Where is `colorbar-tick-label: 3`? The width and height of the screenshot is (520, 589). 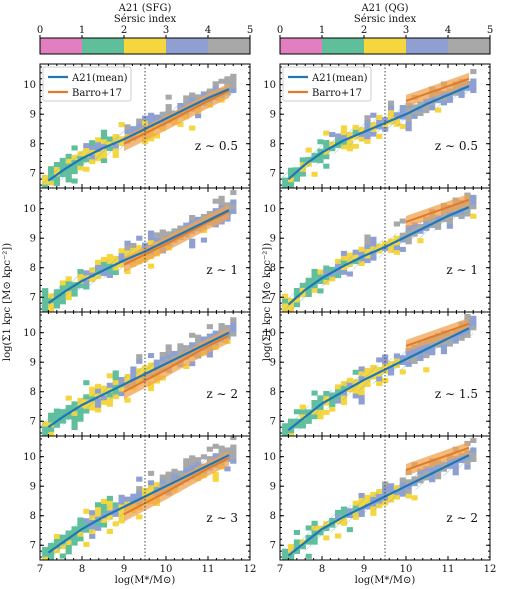
colorbar-tick-label: 3 is located at coordinates (406, 30).